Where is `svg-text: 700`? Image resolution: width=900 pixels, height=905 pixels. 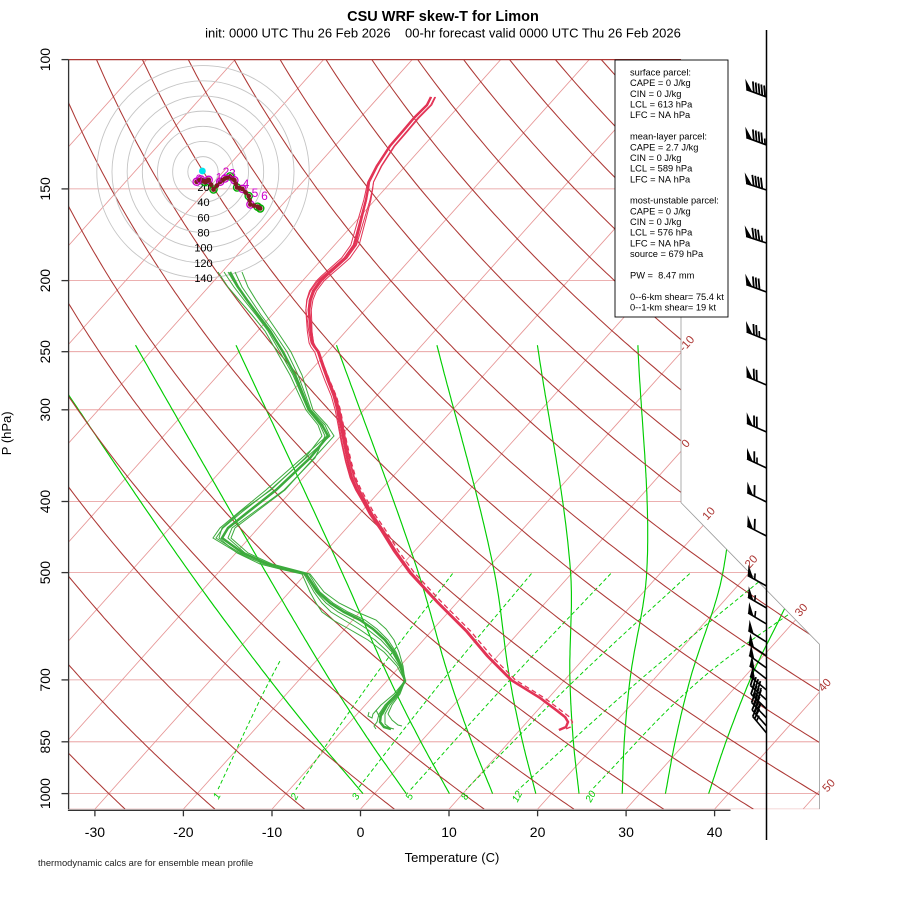
svg-text: 700 is located at coordinates (45, 680).